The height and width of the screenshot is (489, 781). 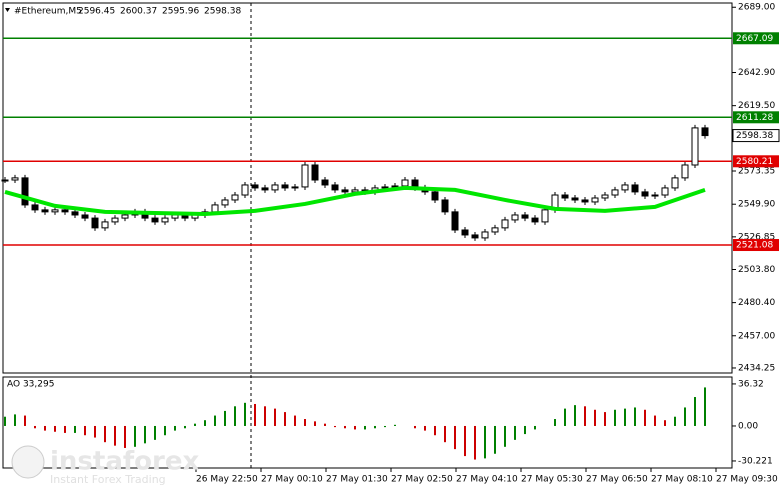 I want to click on y-tick-label: 2642.90, so click(x=756, y=73).